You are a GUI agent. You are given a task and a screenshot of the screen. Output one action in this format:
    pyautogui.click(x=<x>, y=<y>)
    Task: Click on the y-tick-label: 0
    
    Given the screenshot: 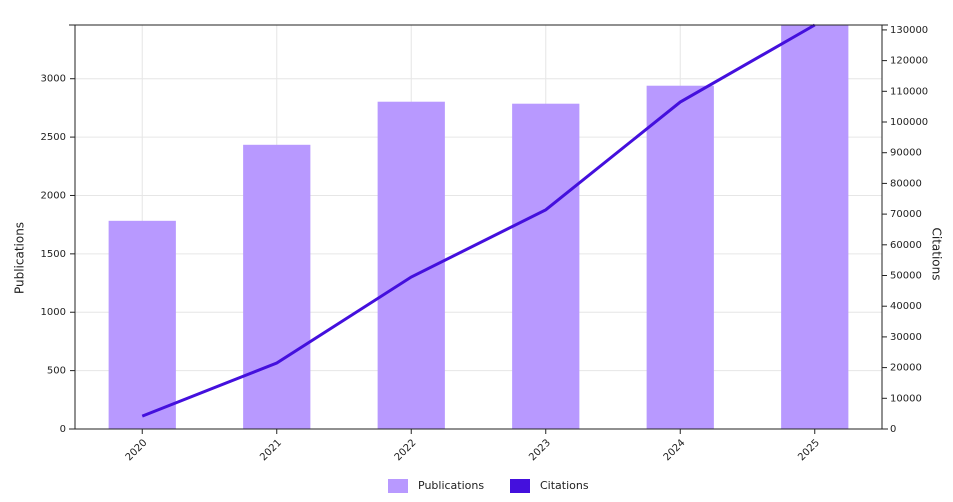 What is the action you would take?
    pyautogui.click(x=63, y=429)
    